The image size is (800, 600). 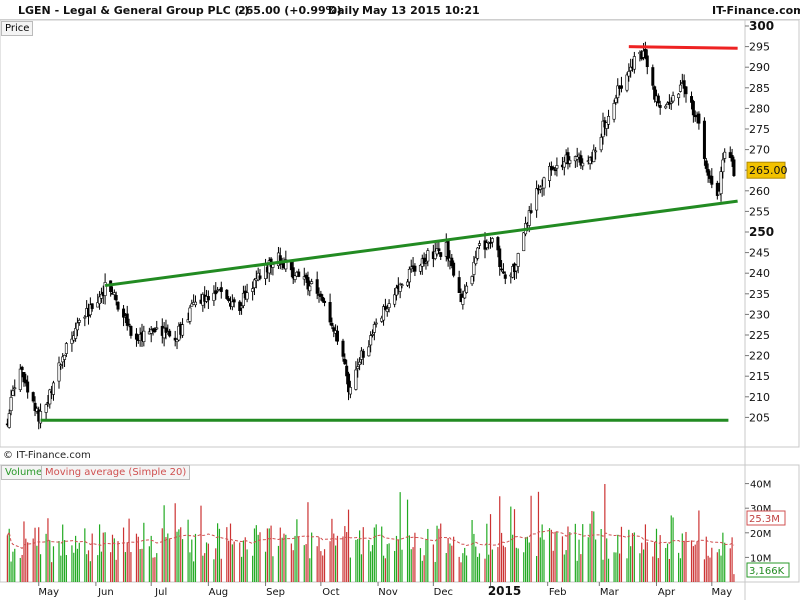 What do you see at coordinates (610, 592) in the screenshot?
I see `month-tick-label: Mar` at bounding box center [610, 592].